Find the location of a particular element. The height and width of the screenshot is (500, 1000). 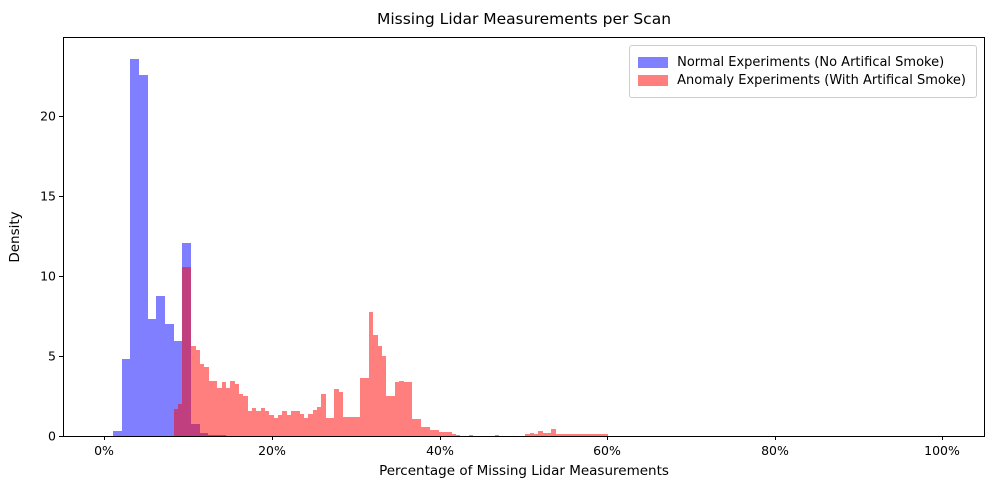

y-axis-tick-label: 15 is located at coordinates (48, 196).